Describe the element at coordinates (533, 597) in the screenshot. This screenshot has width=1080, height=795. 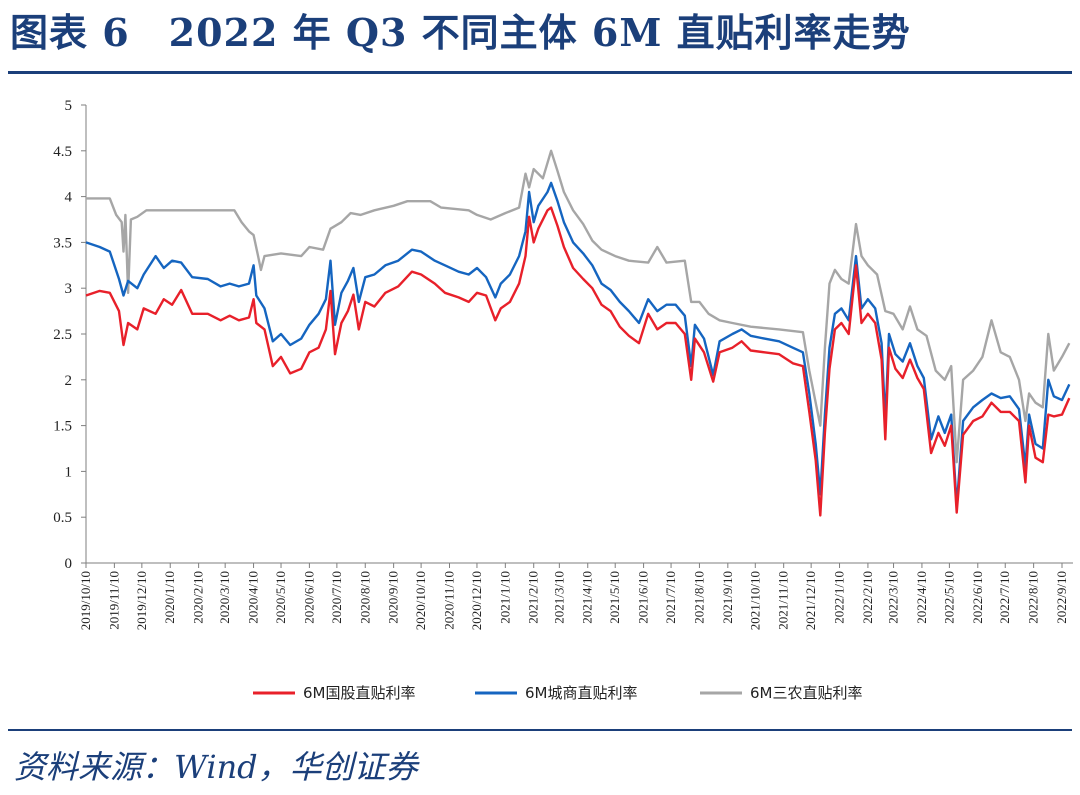
I see `x-tick-label: 2021/2/10` at that location.